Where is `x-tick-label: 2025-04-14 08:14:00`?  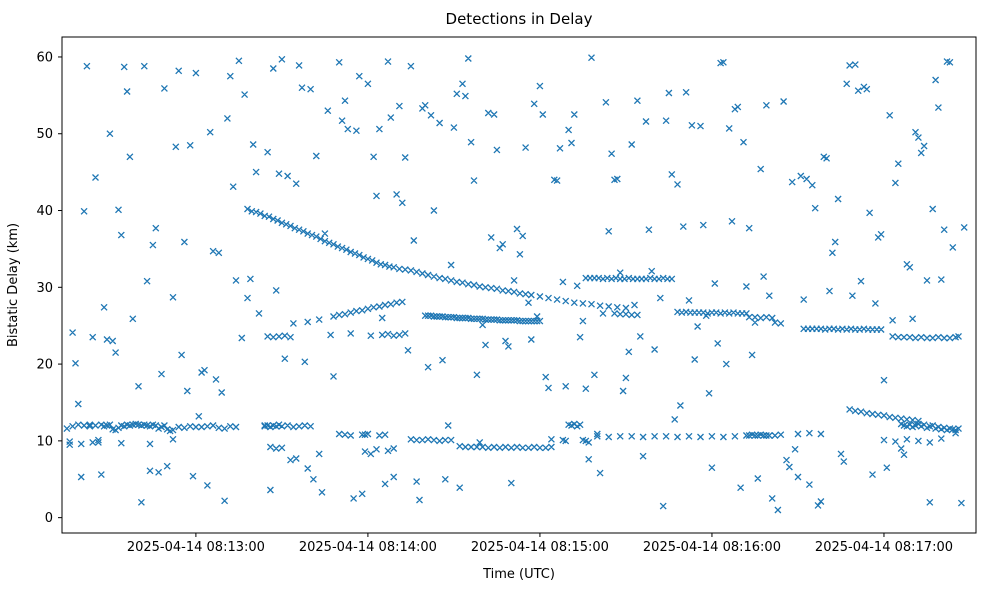
x-tick-label: 2025-04-14 08:14:00 is located at coordinates (368, 547).